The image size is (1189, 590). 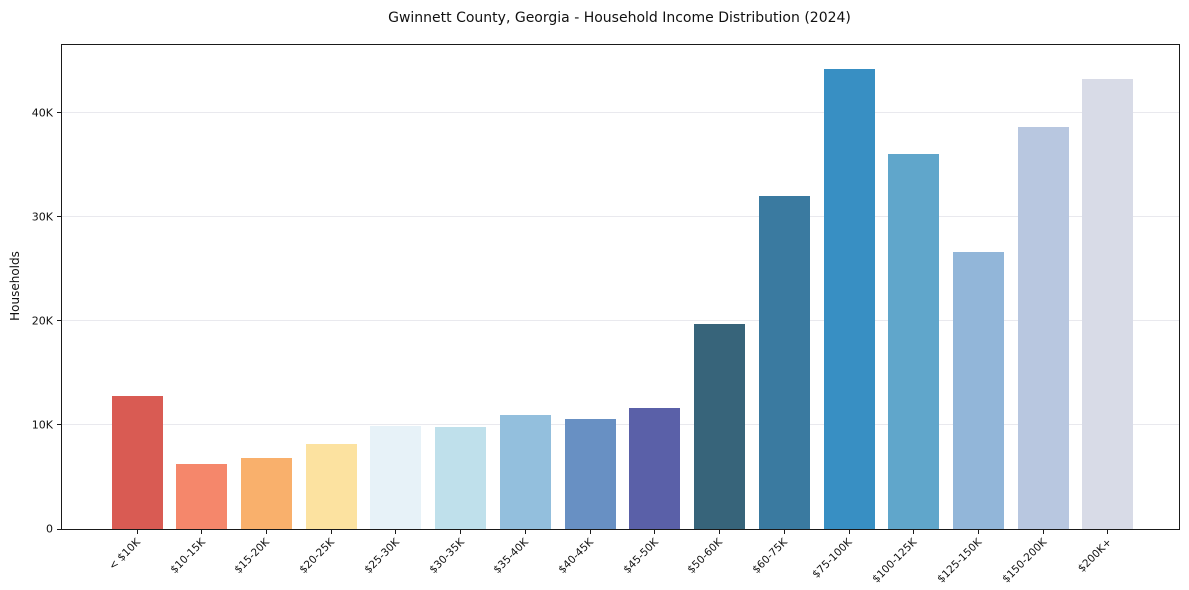 What do you see at coordinates (461, 478) in the screenshot?
I see `bar-$30-35K` at bounding box center [461, 478].